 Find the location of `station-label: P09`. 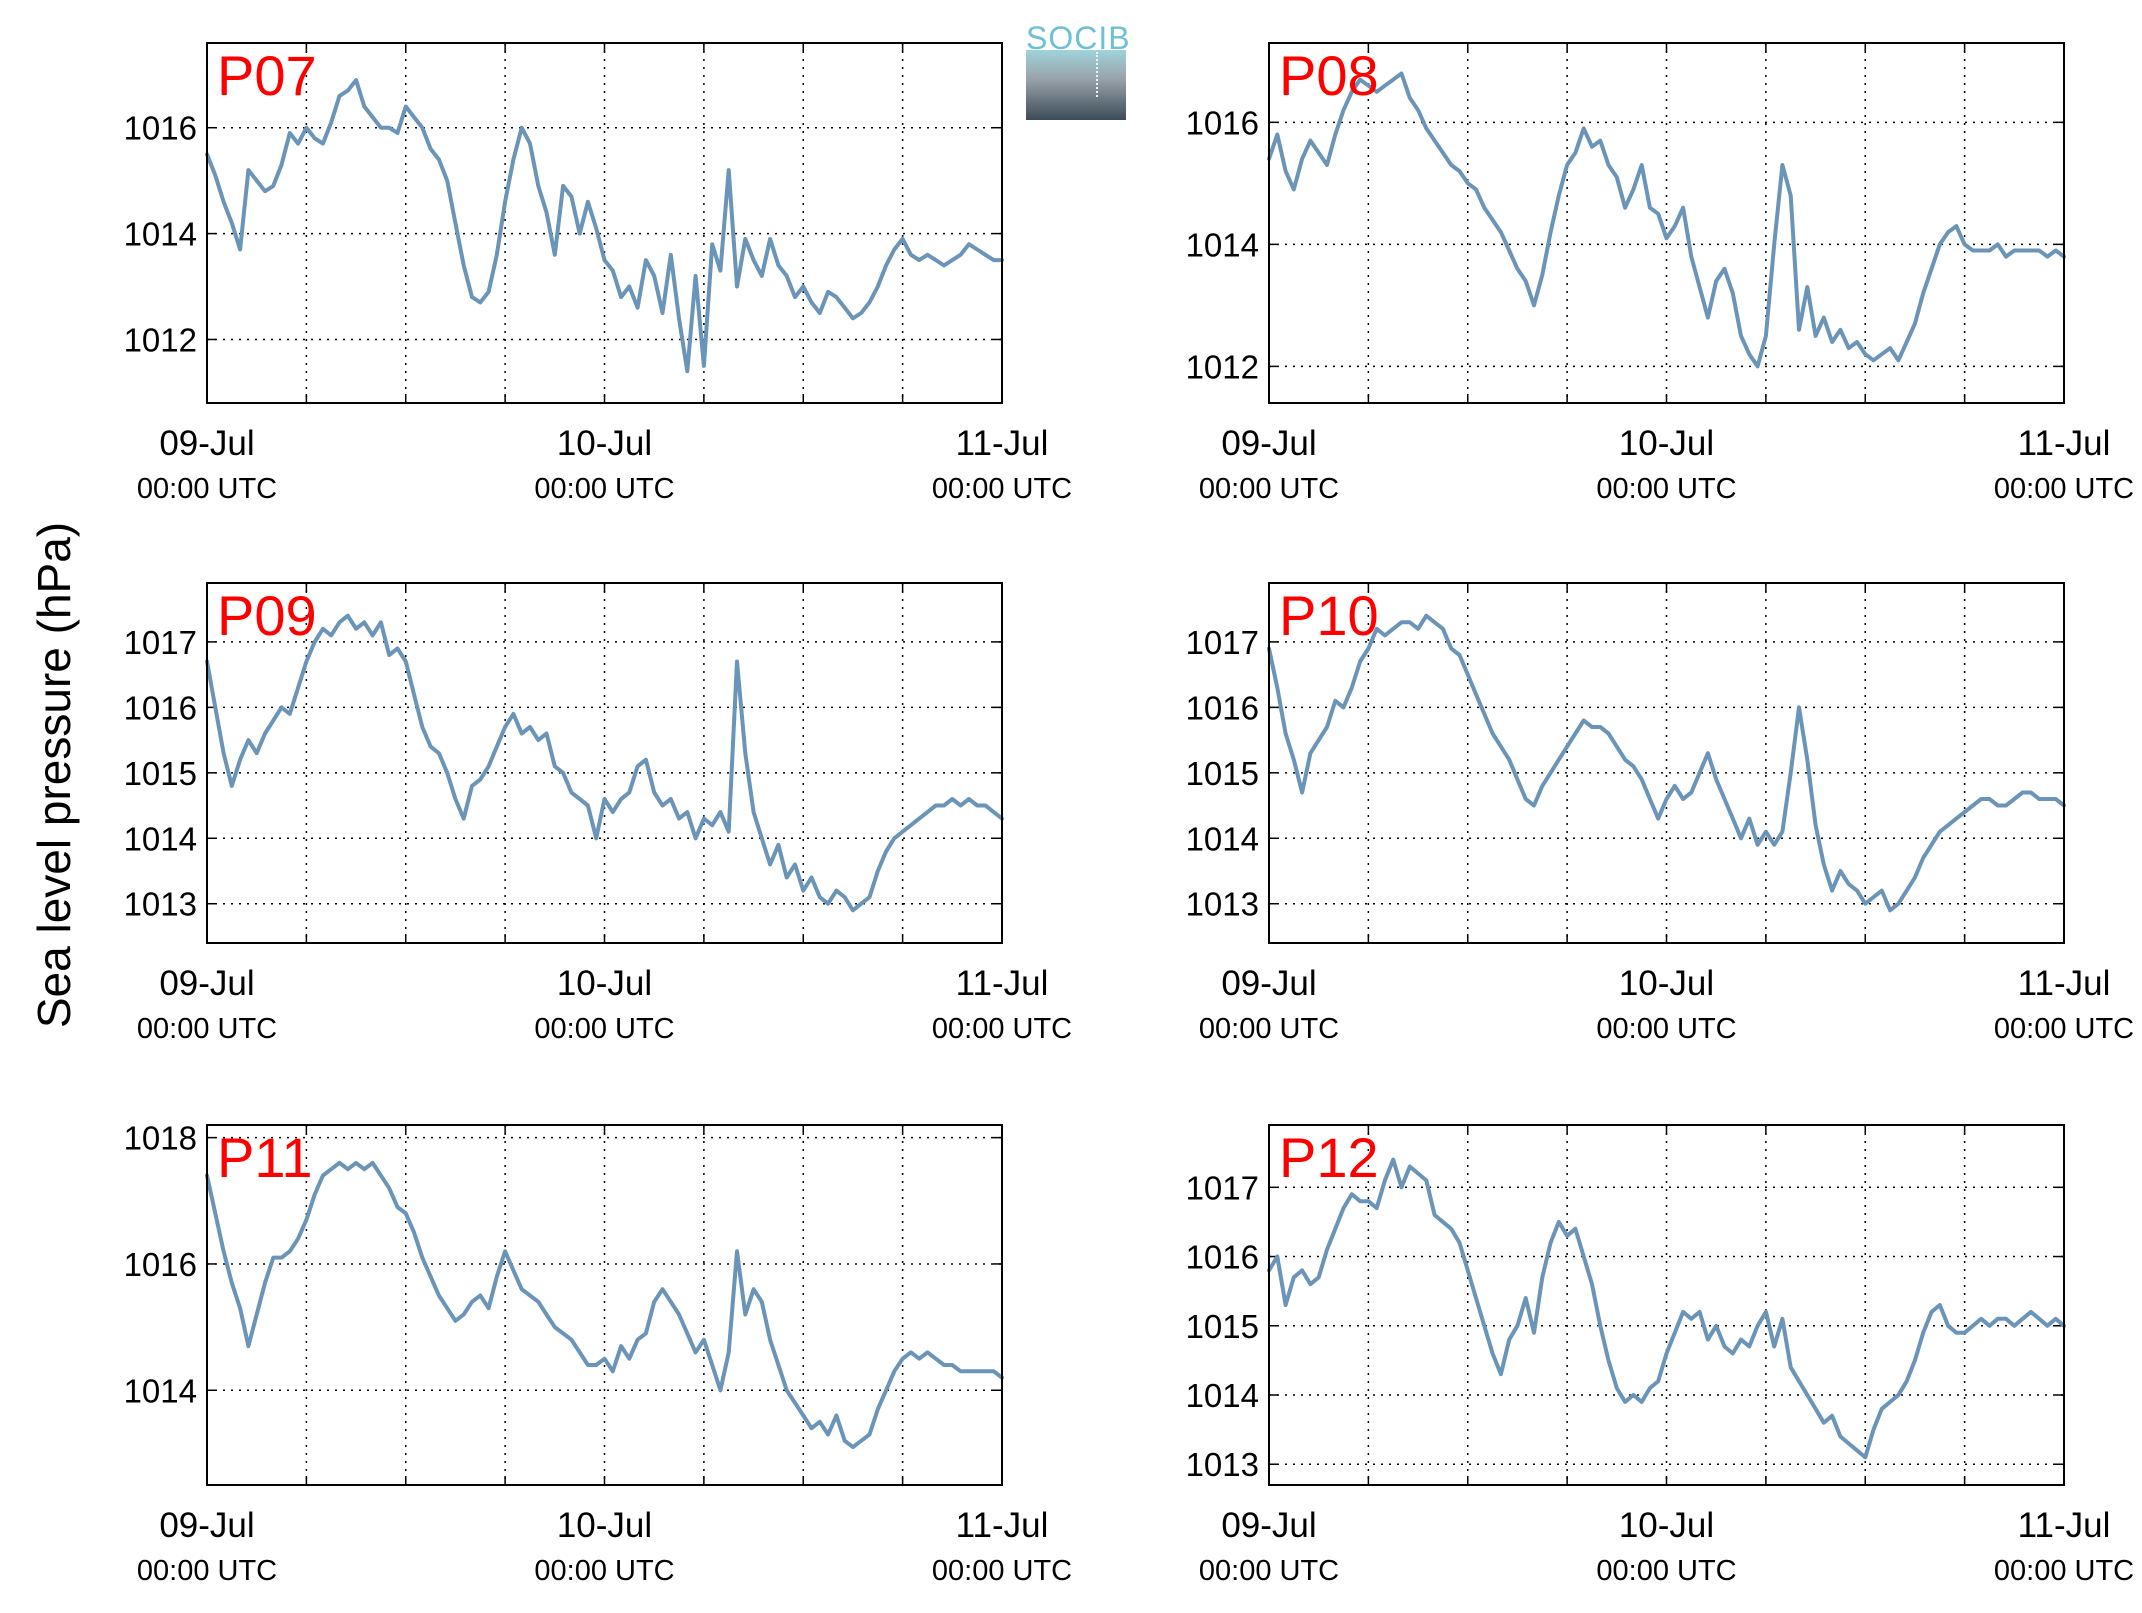

station-label: P09 is located at coordinates (267, 615).